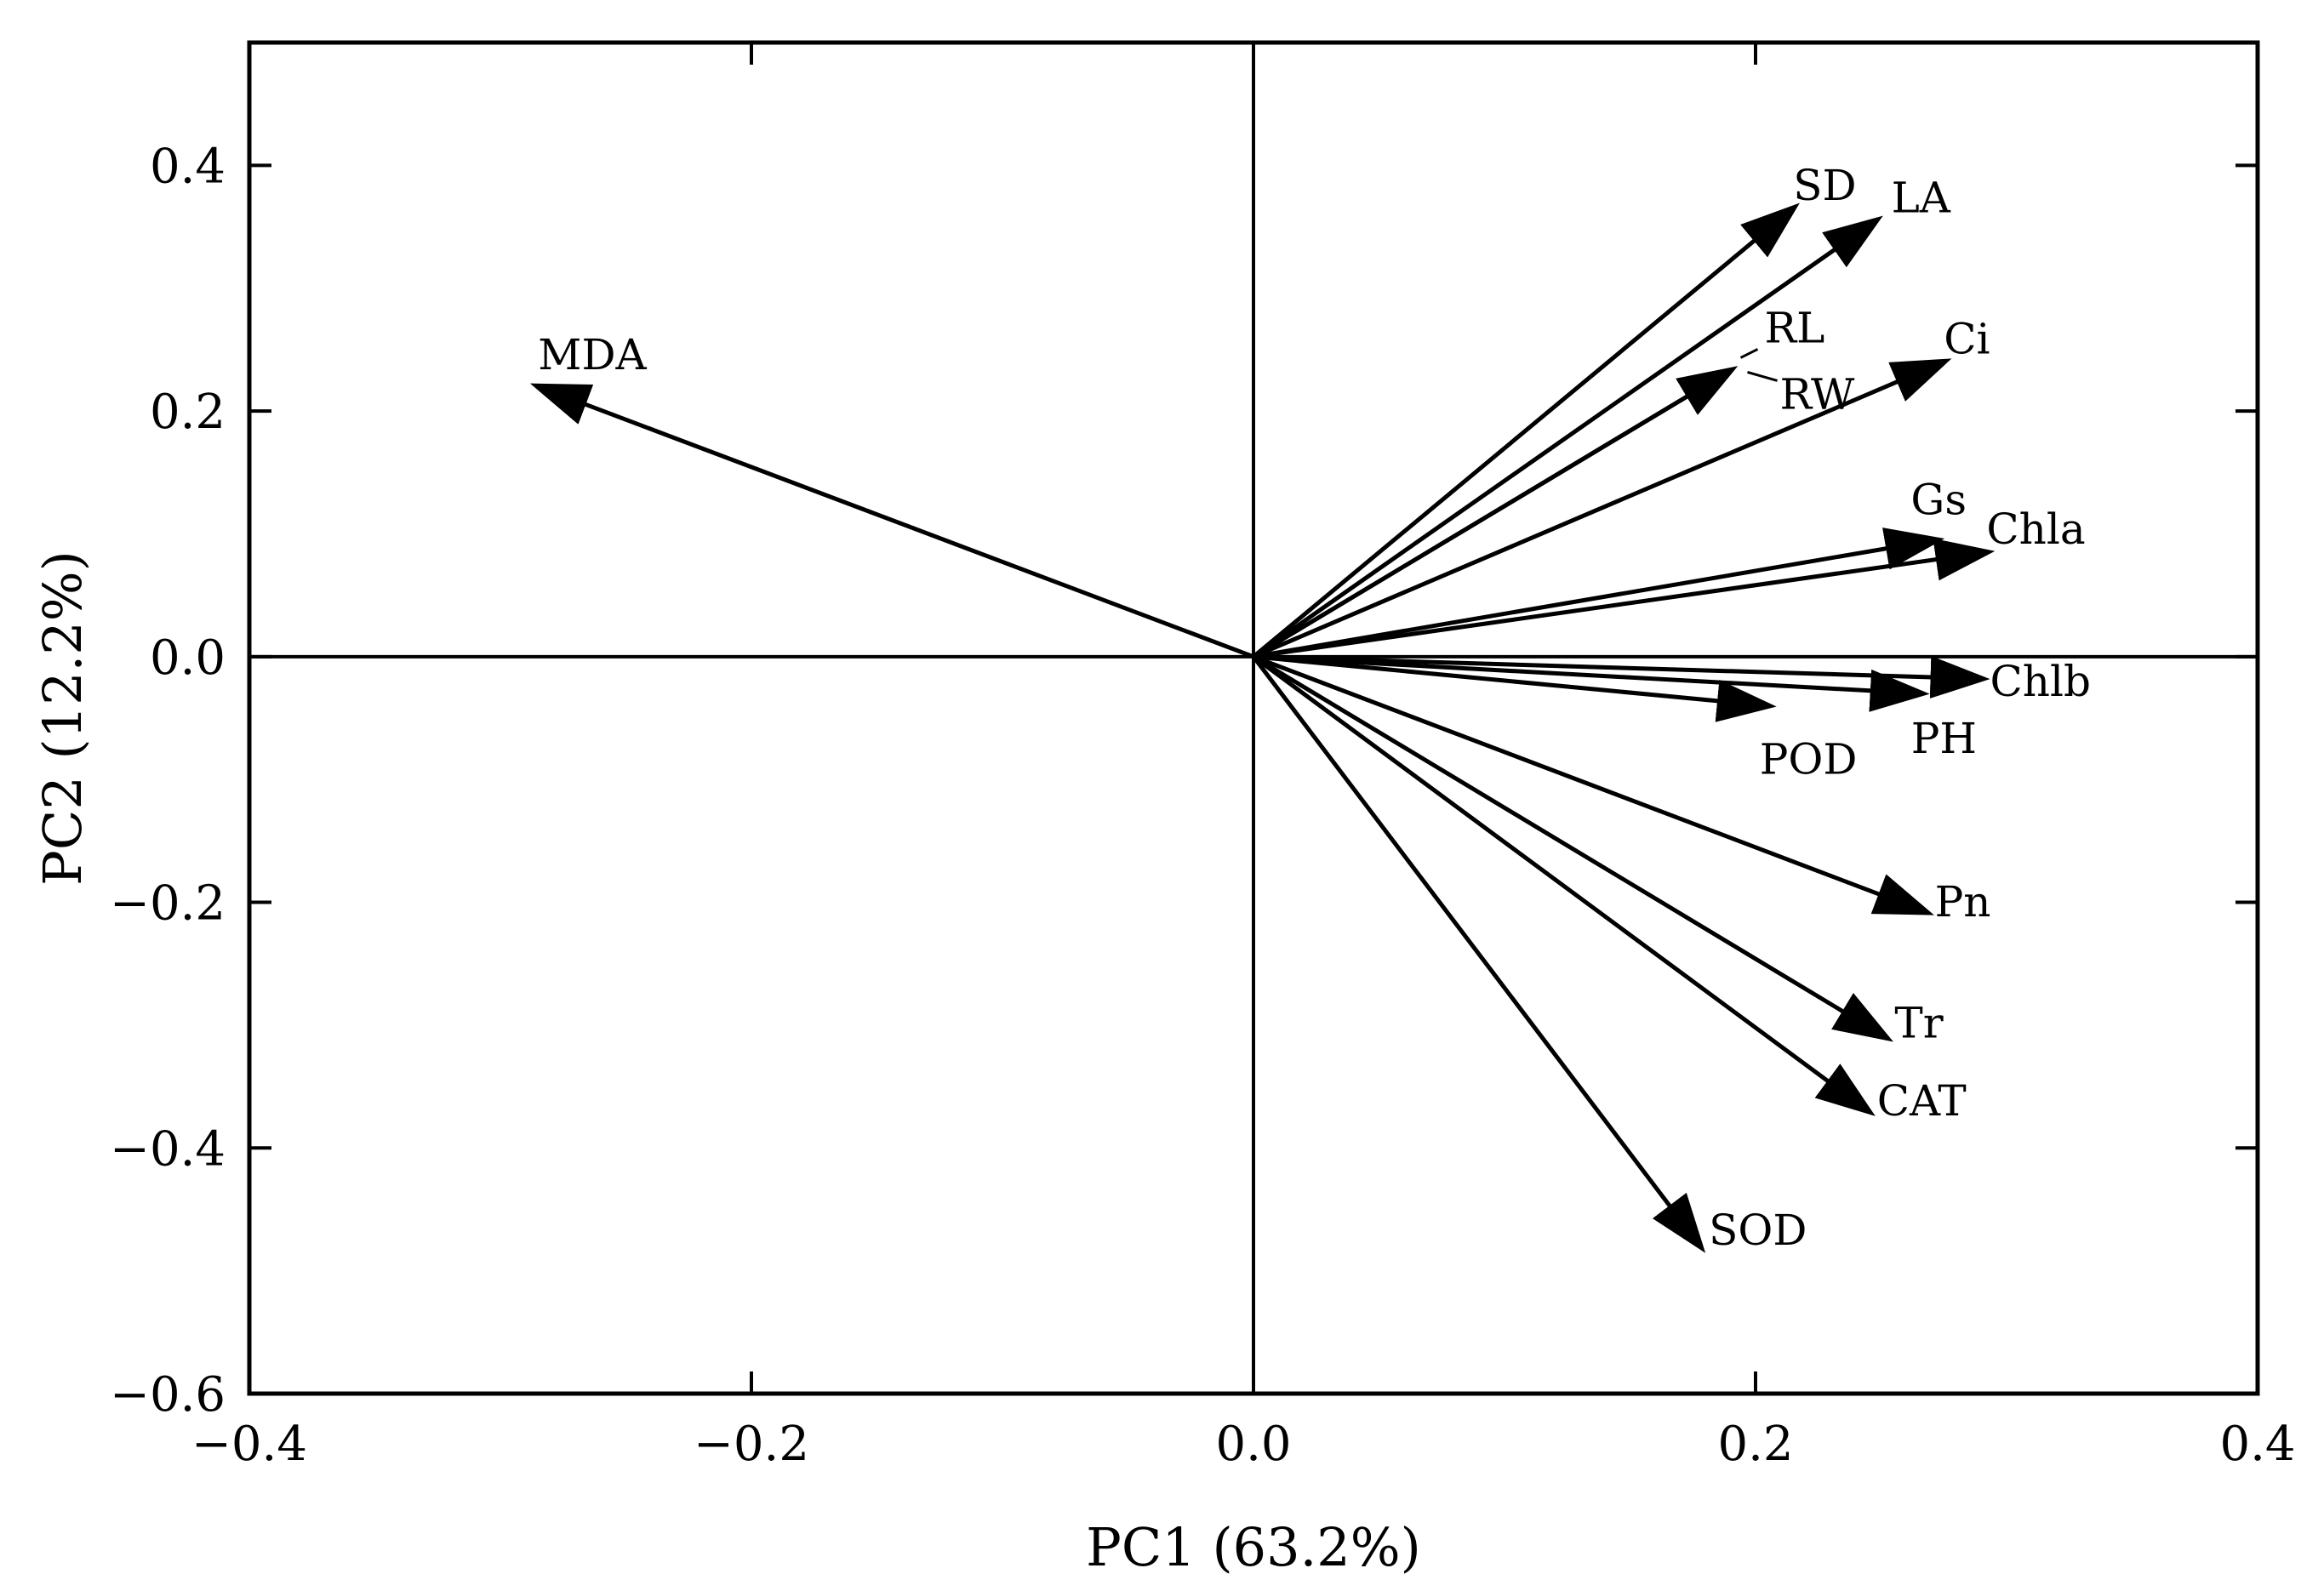  I want to click on label-gs: Gs, so click(1938, 500).